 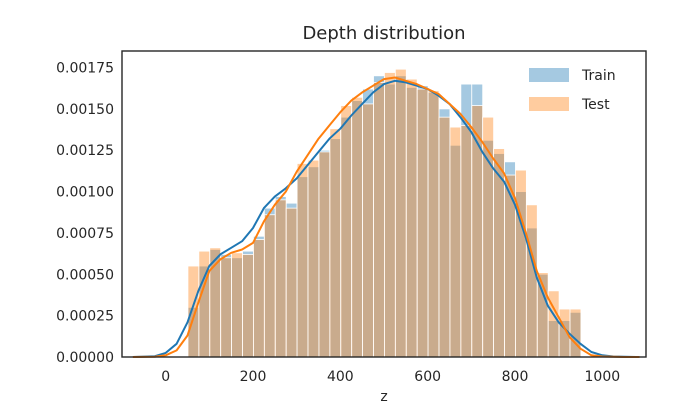 What do you see at coordinates (340, 377) in the screenshot?
I see `x-tick-label: 400` at bounding box center [340, 377].